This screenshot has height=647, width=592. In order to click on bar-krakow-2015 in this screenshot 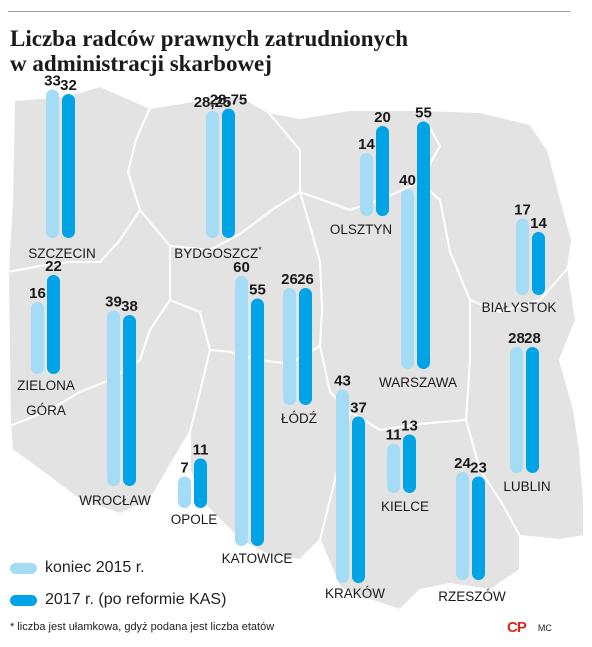, I will do `click(342, 486)`.